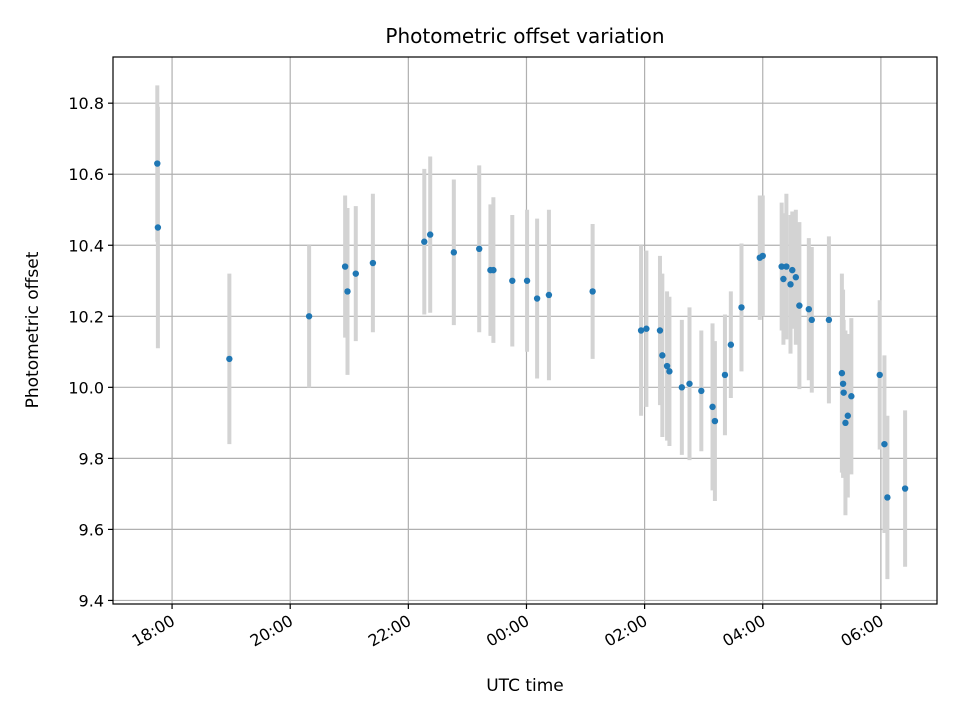  What do you see at coordinates (86, 245) in the screenshot?
I see `y-tick-label: 10.4` at bounding box center [86, 245].